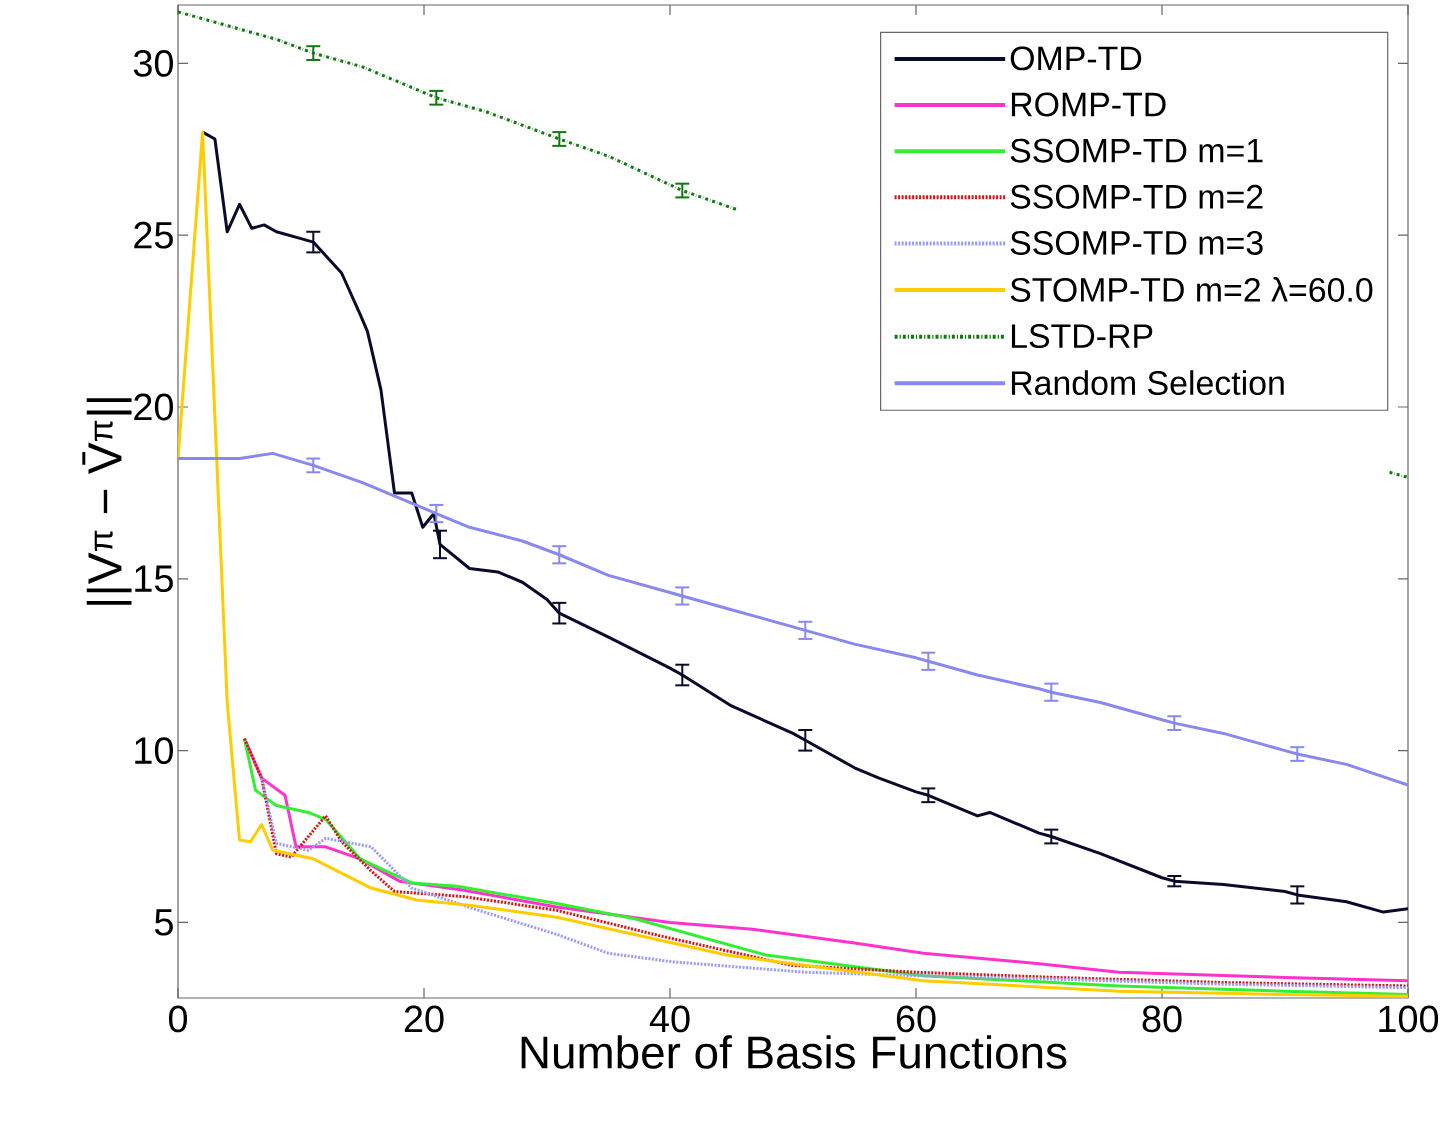  I want to click on legend-label: STOMP-TD m=2 λ=60.0, so click(1191, 289).